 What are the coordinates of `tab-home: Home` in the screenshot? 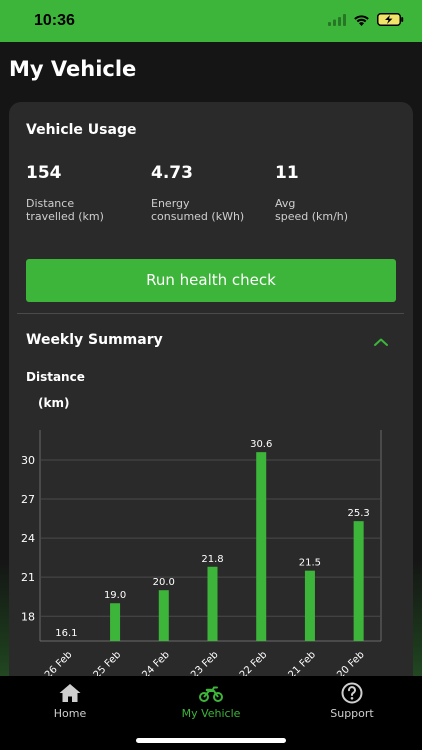 It's located at (70, 701).